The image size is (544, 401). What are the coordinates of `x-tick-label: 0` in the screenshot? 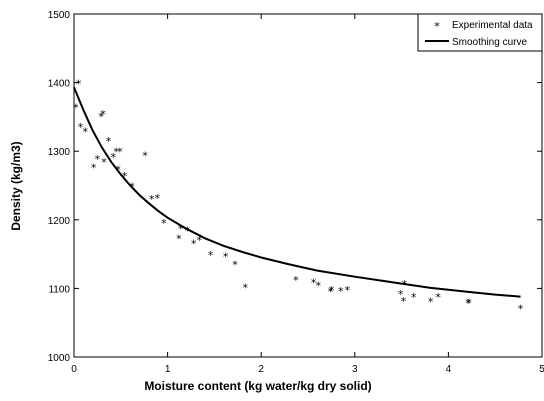 It's located at (74, 369).